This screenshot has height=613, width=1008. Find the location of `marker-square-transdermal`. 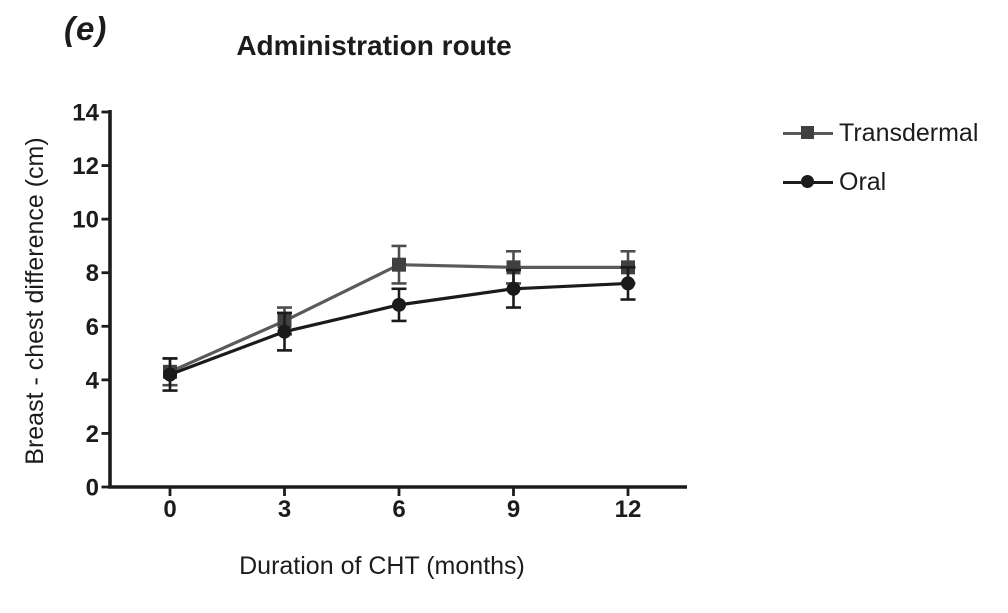

marker-square-transdermal is located at coordinates (399, 264).